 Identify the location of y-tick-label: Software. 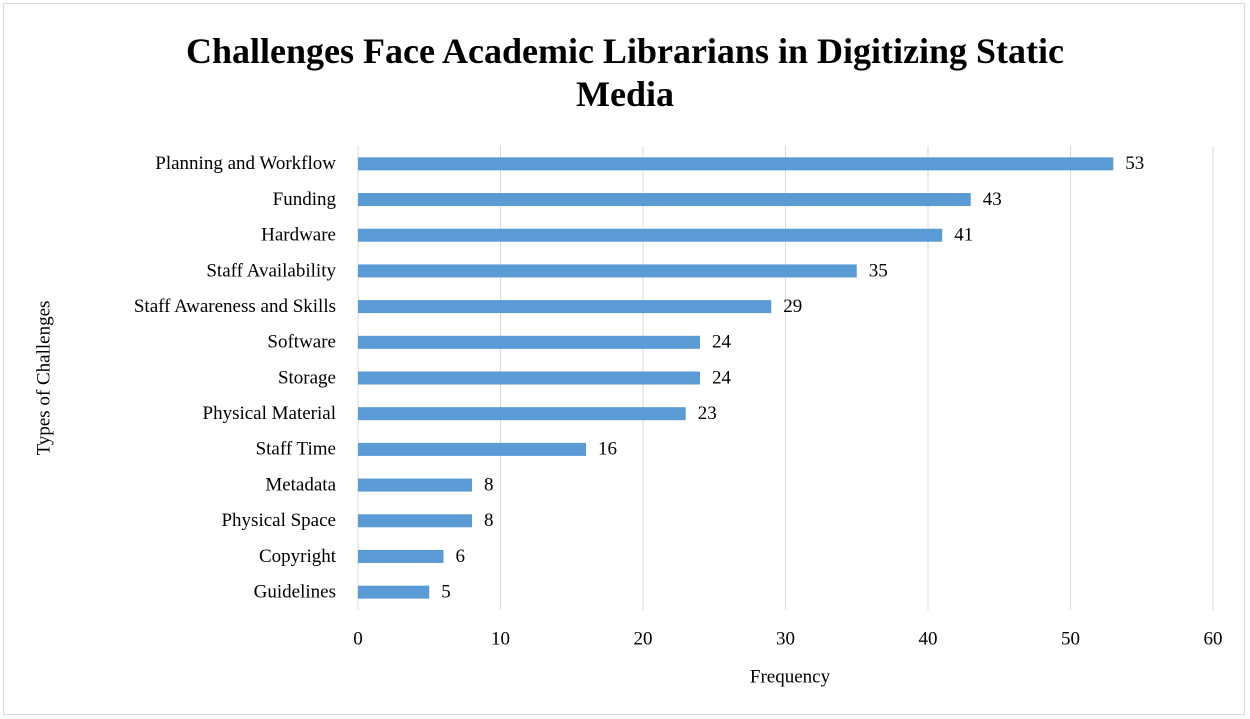
(301, 342).